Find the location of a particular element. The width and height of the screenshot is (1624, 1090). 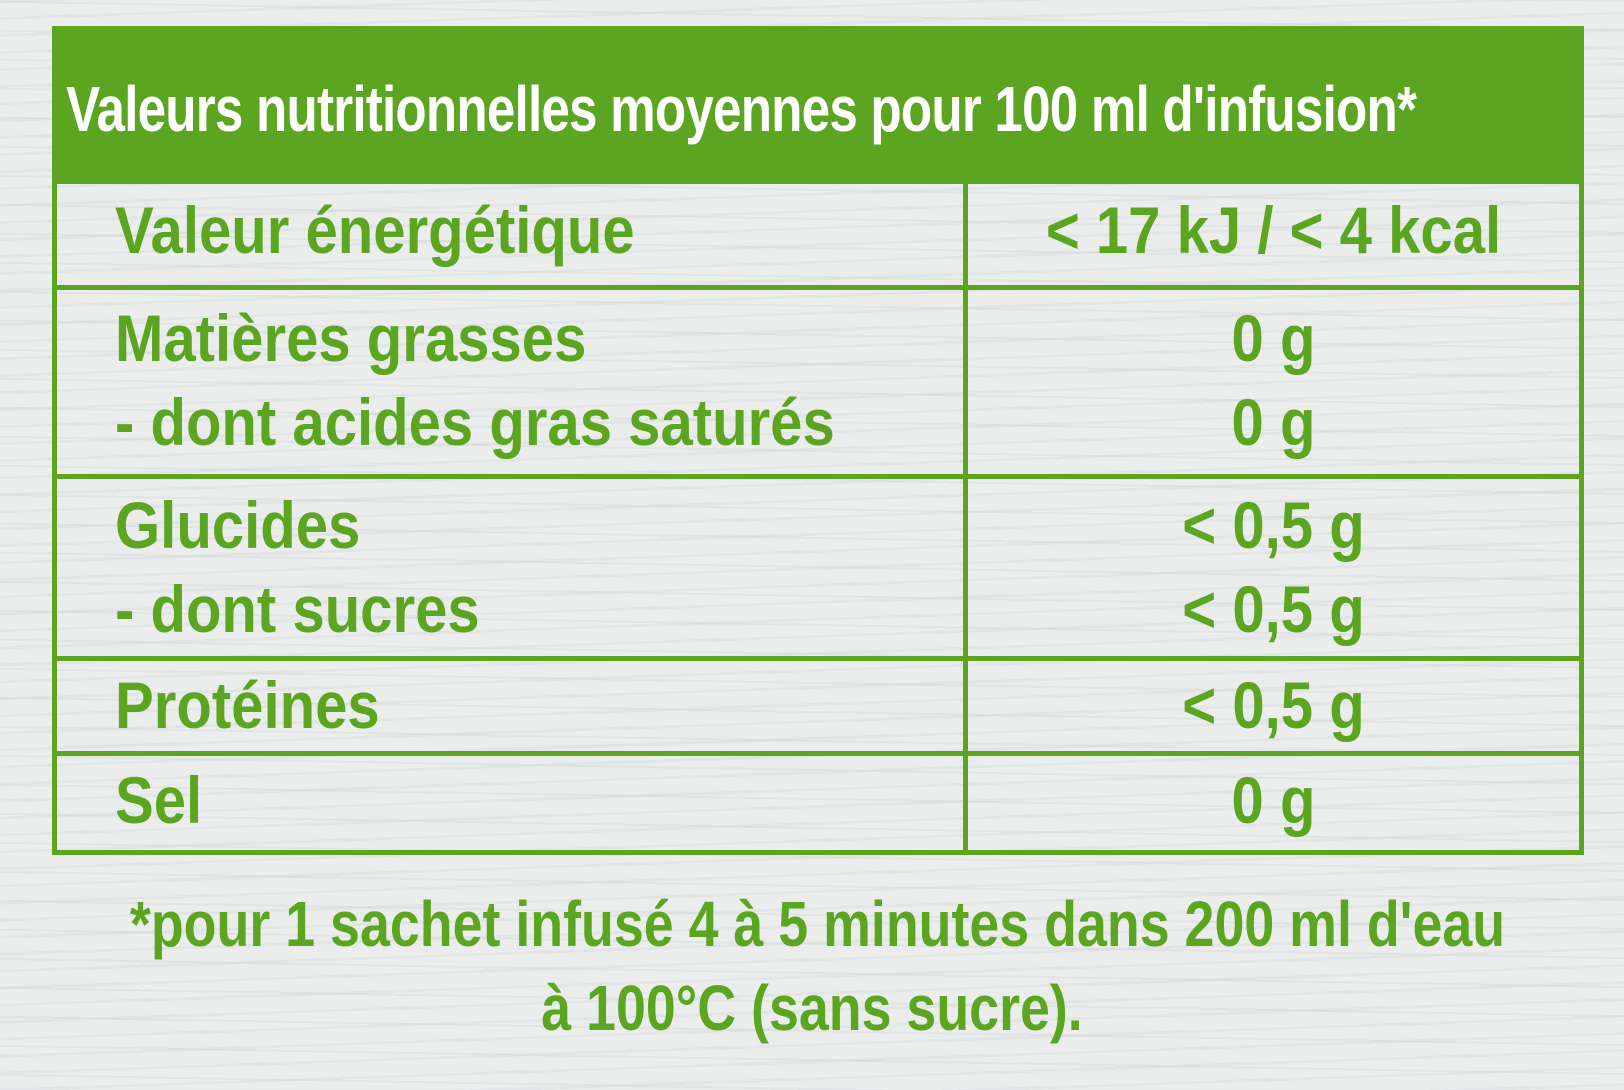

row-label: Protéines is located at coordinates (247, 705).